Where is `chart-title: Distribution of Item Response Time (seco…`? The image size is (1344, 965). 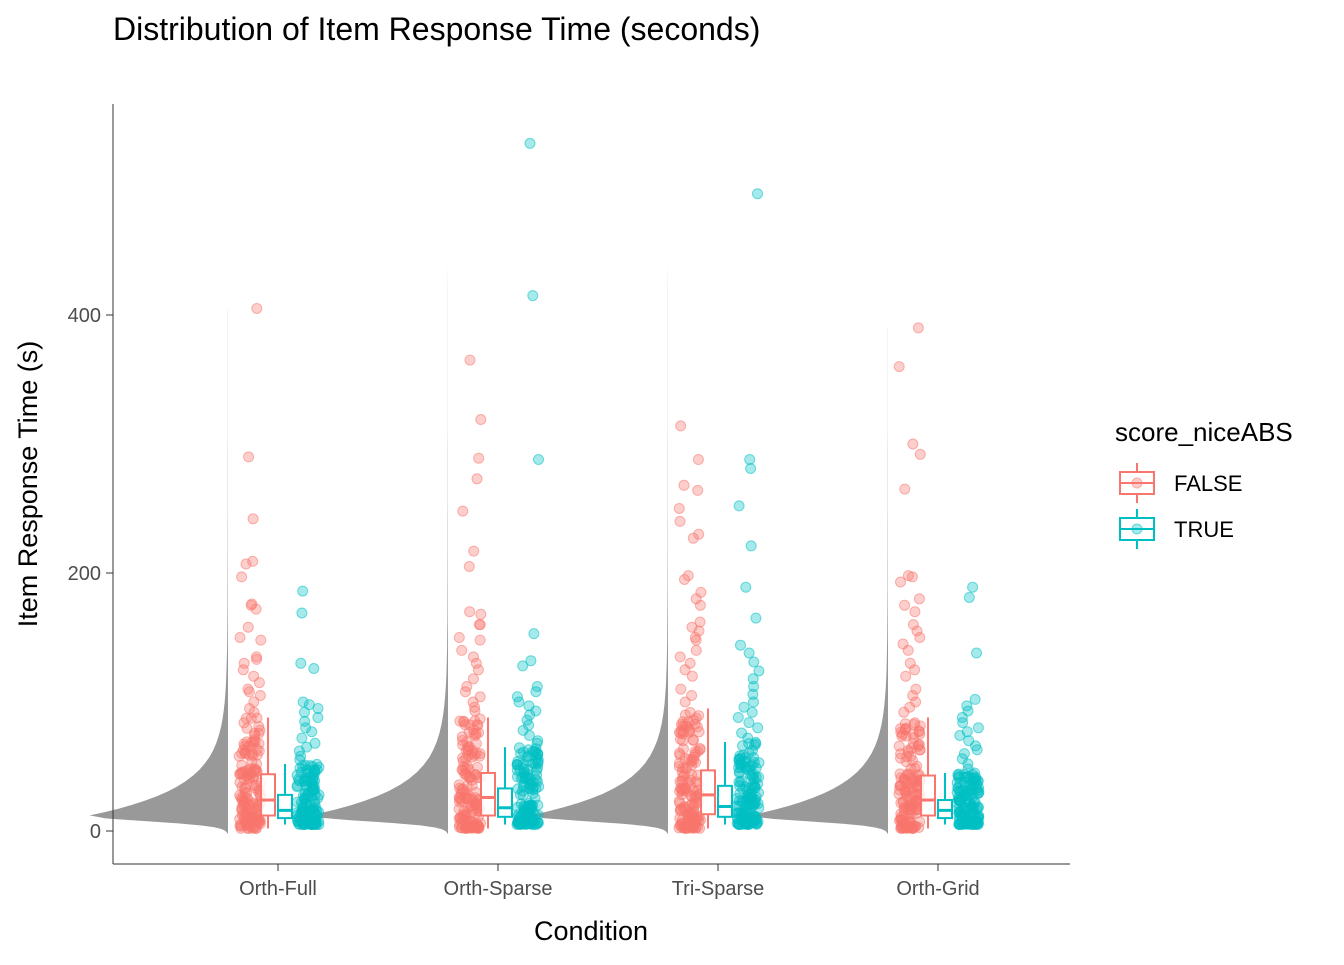 chart-title: Distribution of Item Response Time (seco… is located at coordinates (436, 29).